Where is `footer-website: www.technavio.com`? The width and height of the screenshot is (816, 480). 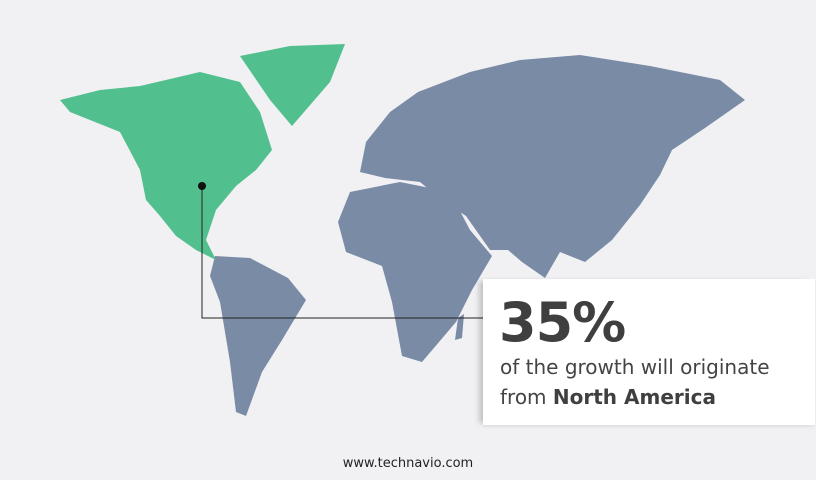
footer-website: www.technavio.com is located at coordinates (408, 463).